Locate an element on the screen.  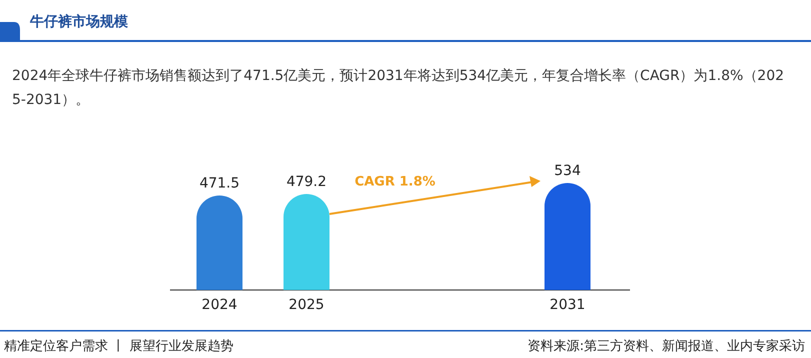
x-tick-label: 2031 is located at coordinates (568, 305).